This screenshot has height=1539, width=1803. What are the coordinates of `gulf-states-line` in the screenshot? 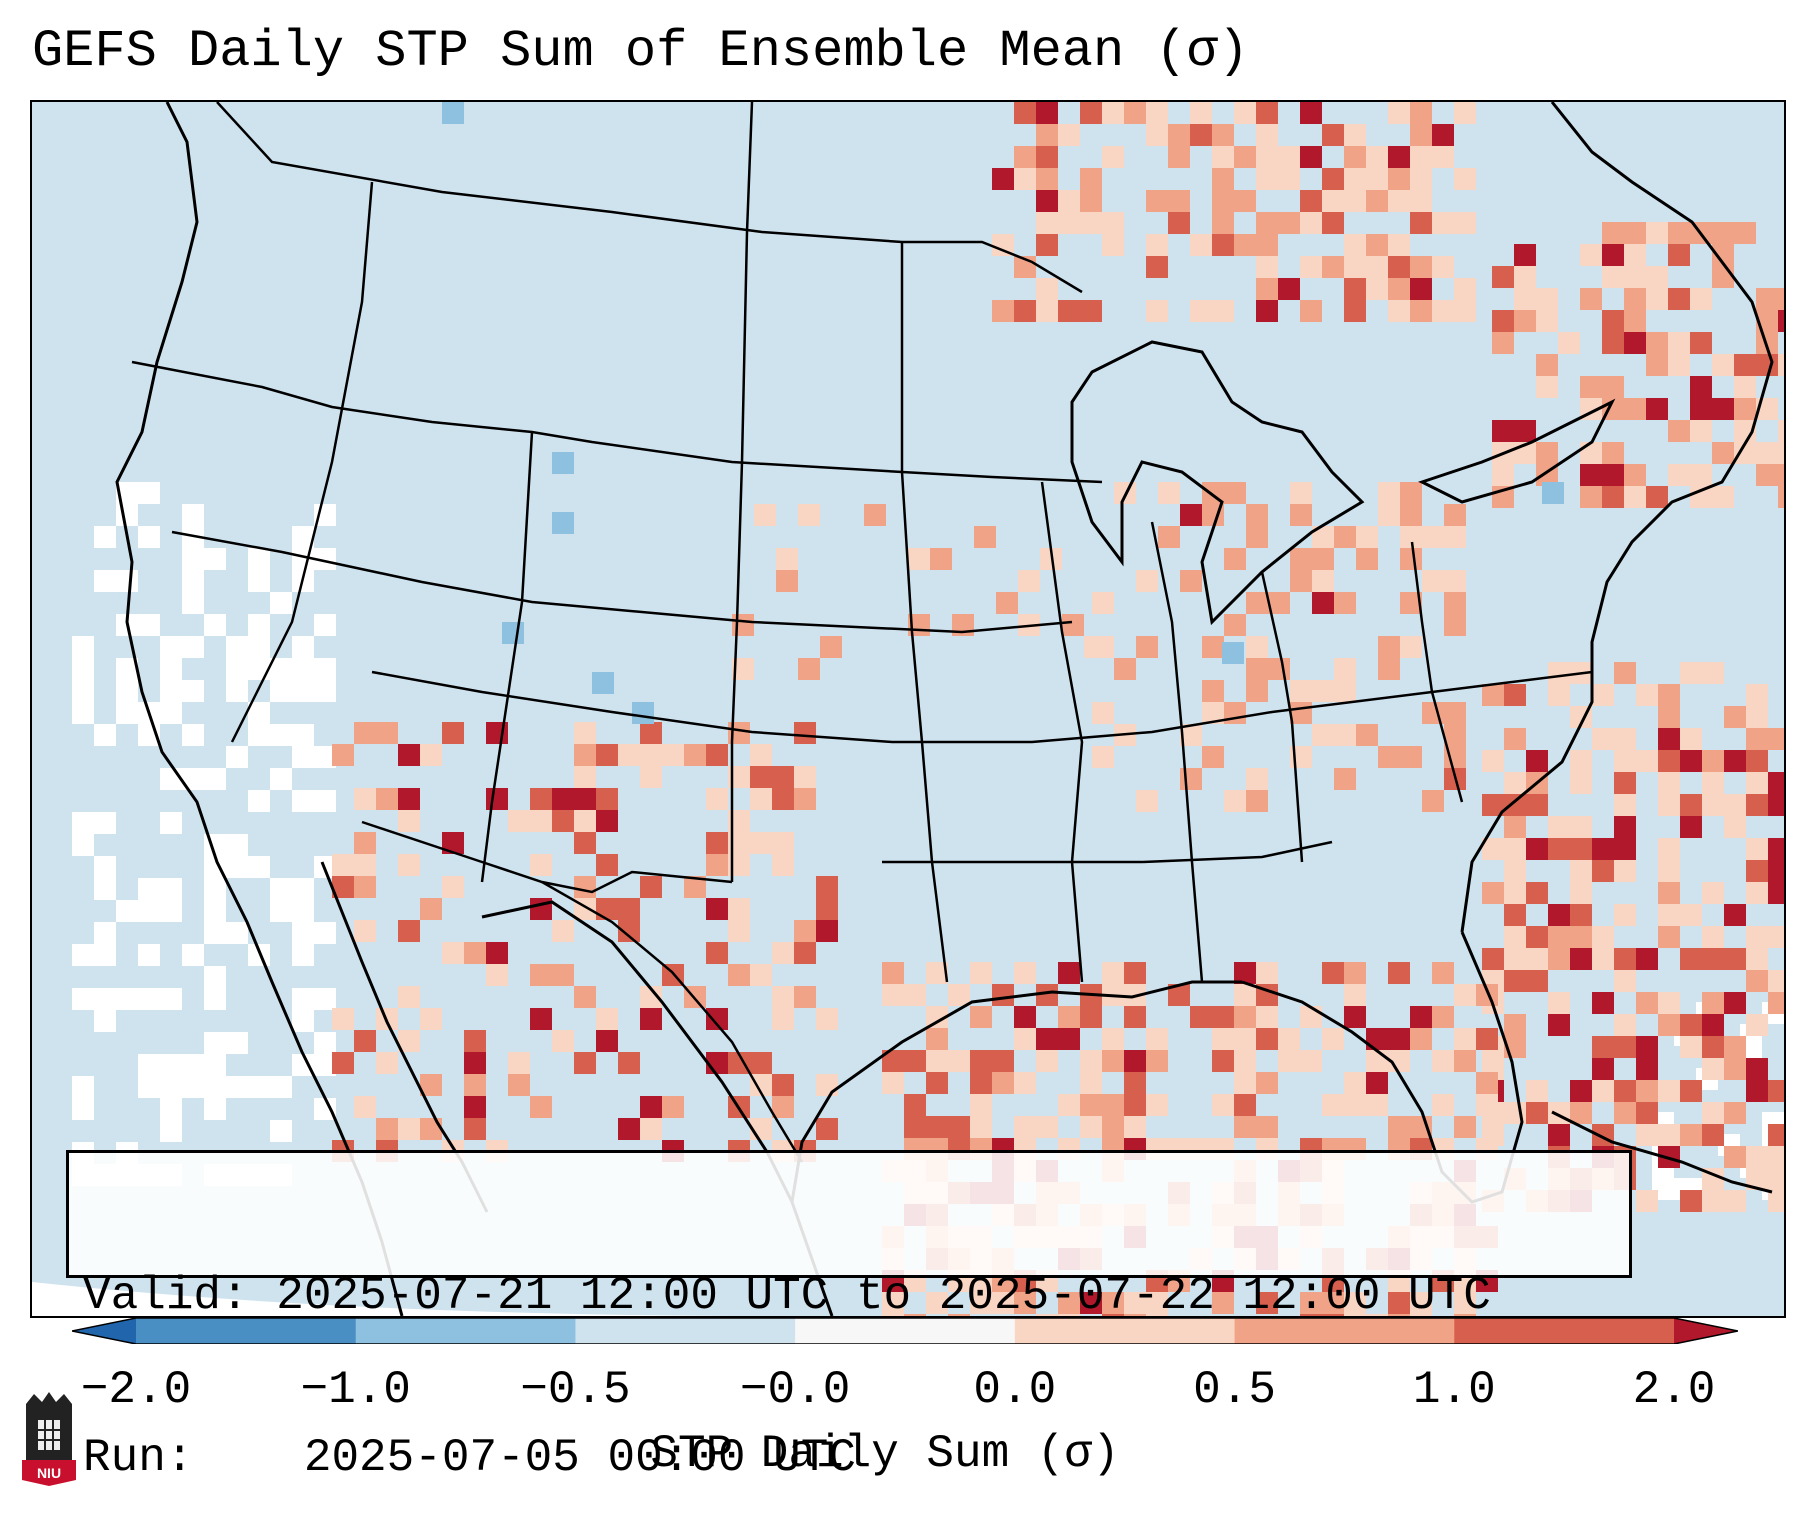 It's located at (1107, 852).